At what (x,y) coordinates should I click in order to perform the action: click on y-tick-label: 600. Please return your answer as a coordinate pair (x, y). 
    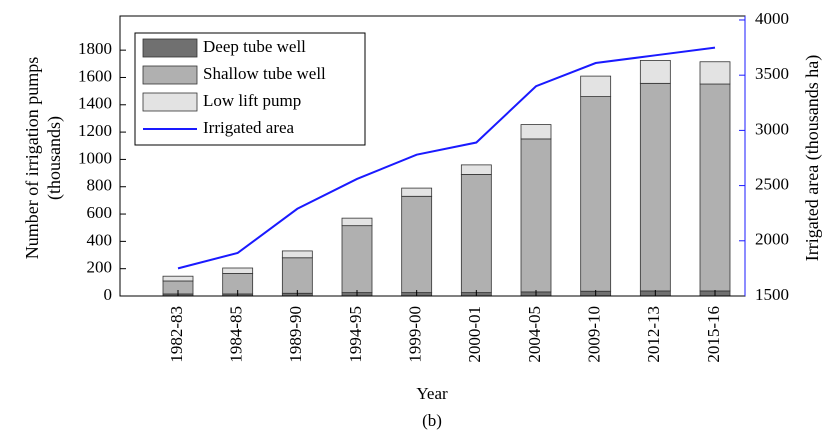
    Looking at the image, I should click on (100, 212).